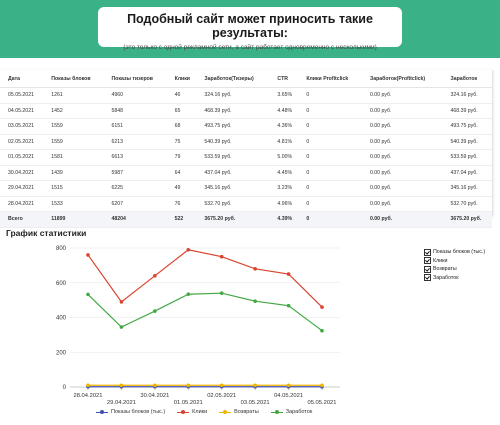 This screenshot has height=425, width=500. What do you see at coordinates (467, 173) in the screenshot?
I see `cell-earnings: 437.04 руб.` at bounding box center [467, 173].